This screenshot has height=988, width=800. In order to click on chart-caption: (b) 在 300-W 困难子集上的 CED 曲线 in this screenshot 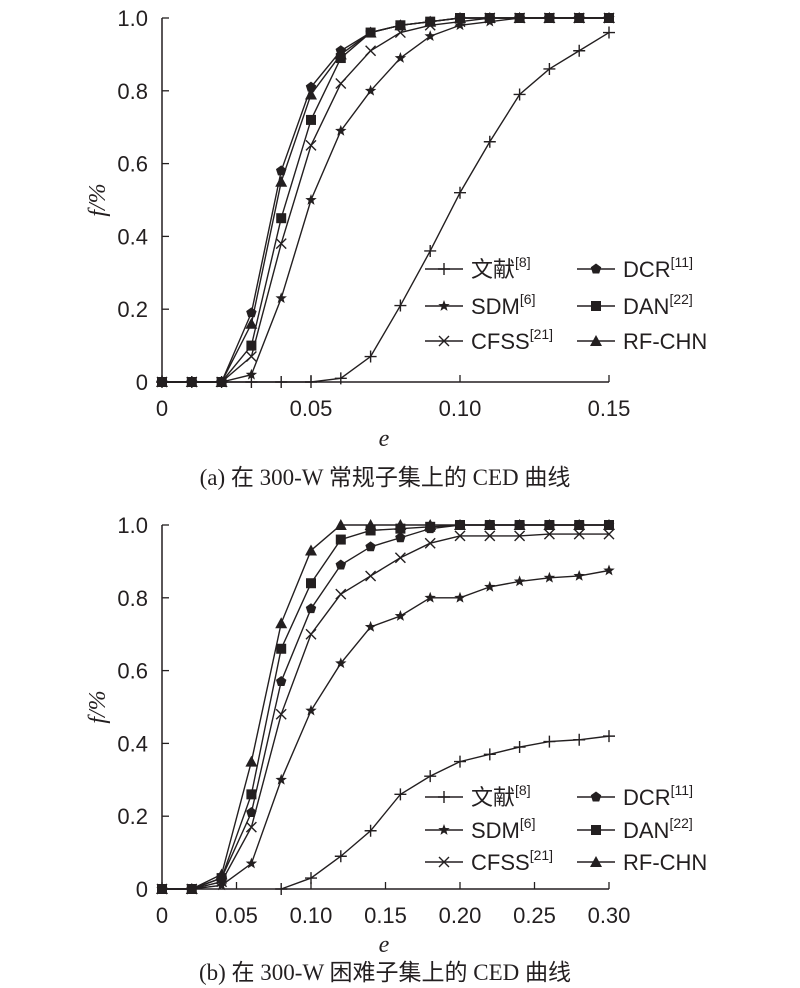, I will do `click(385, 972)`.